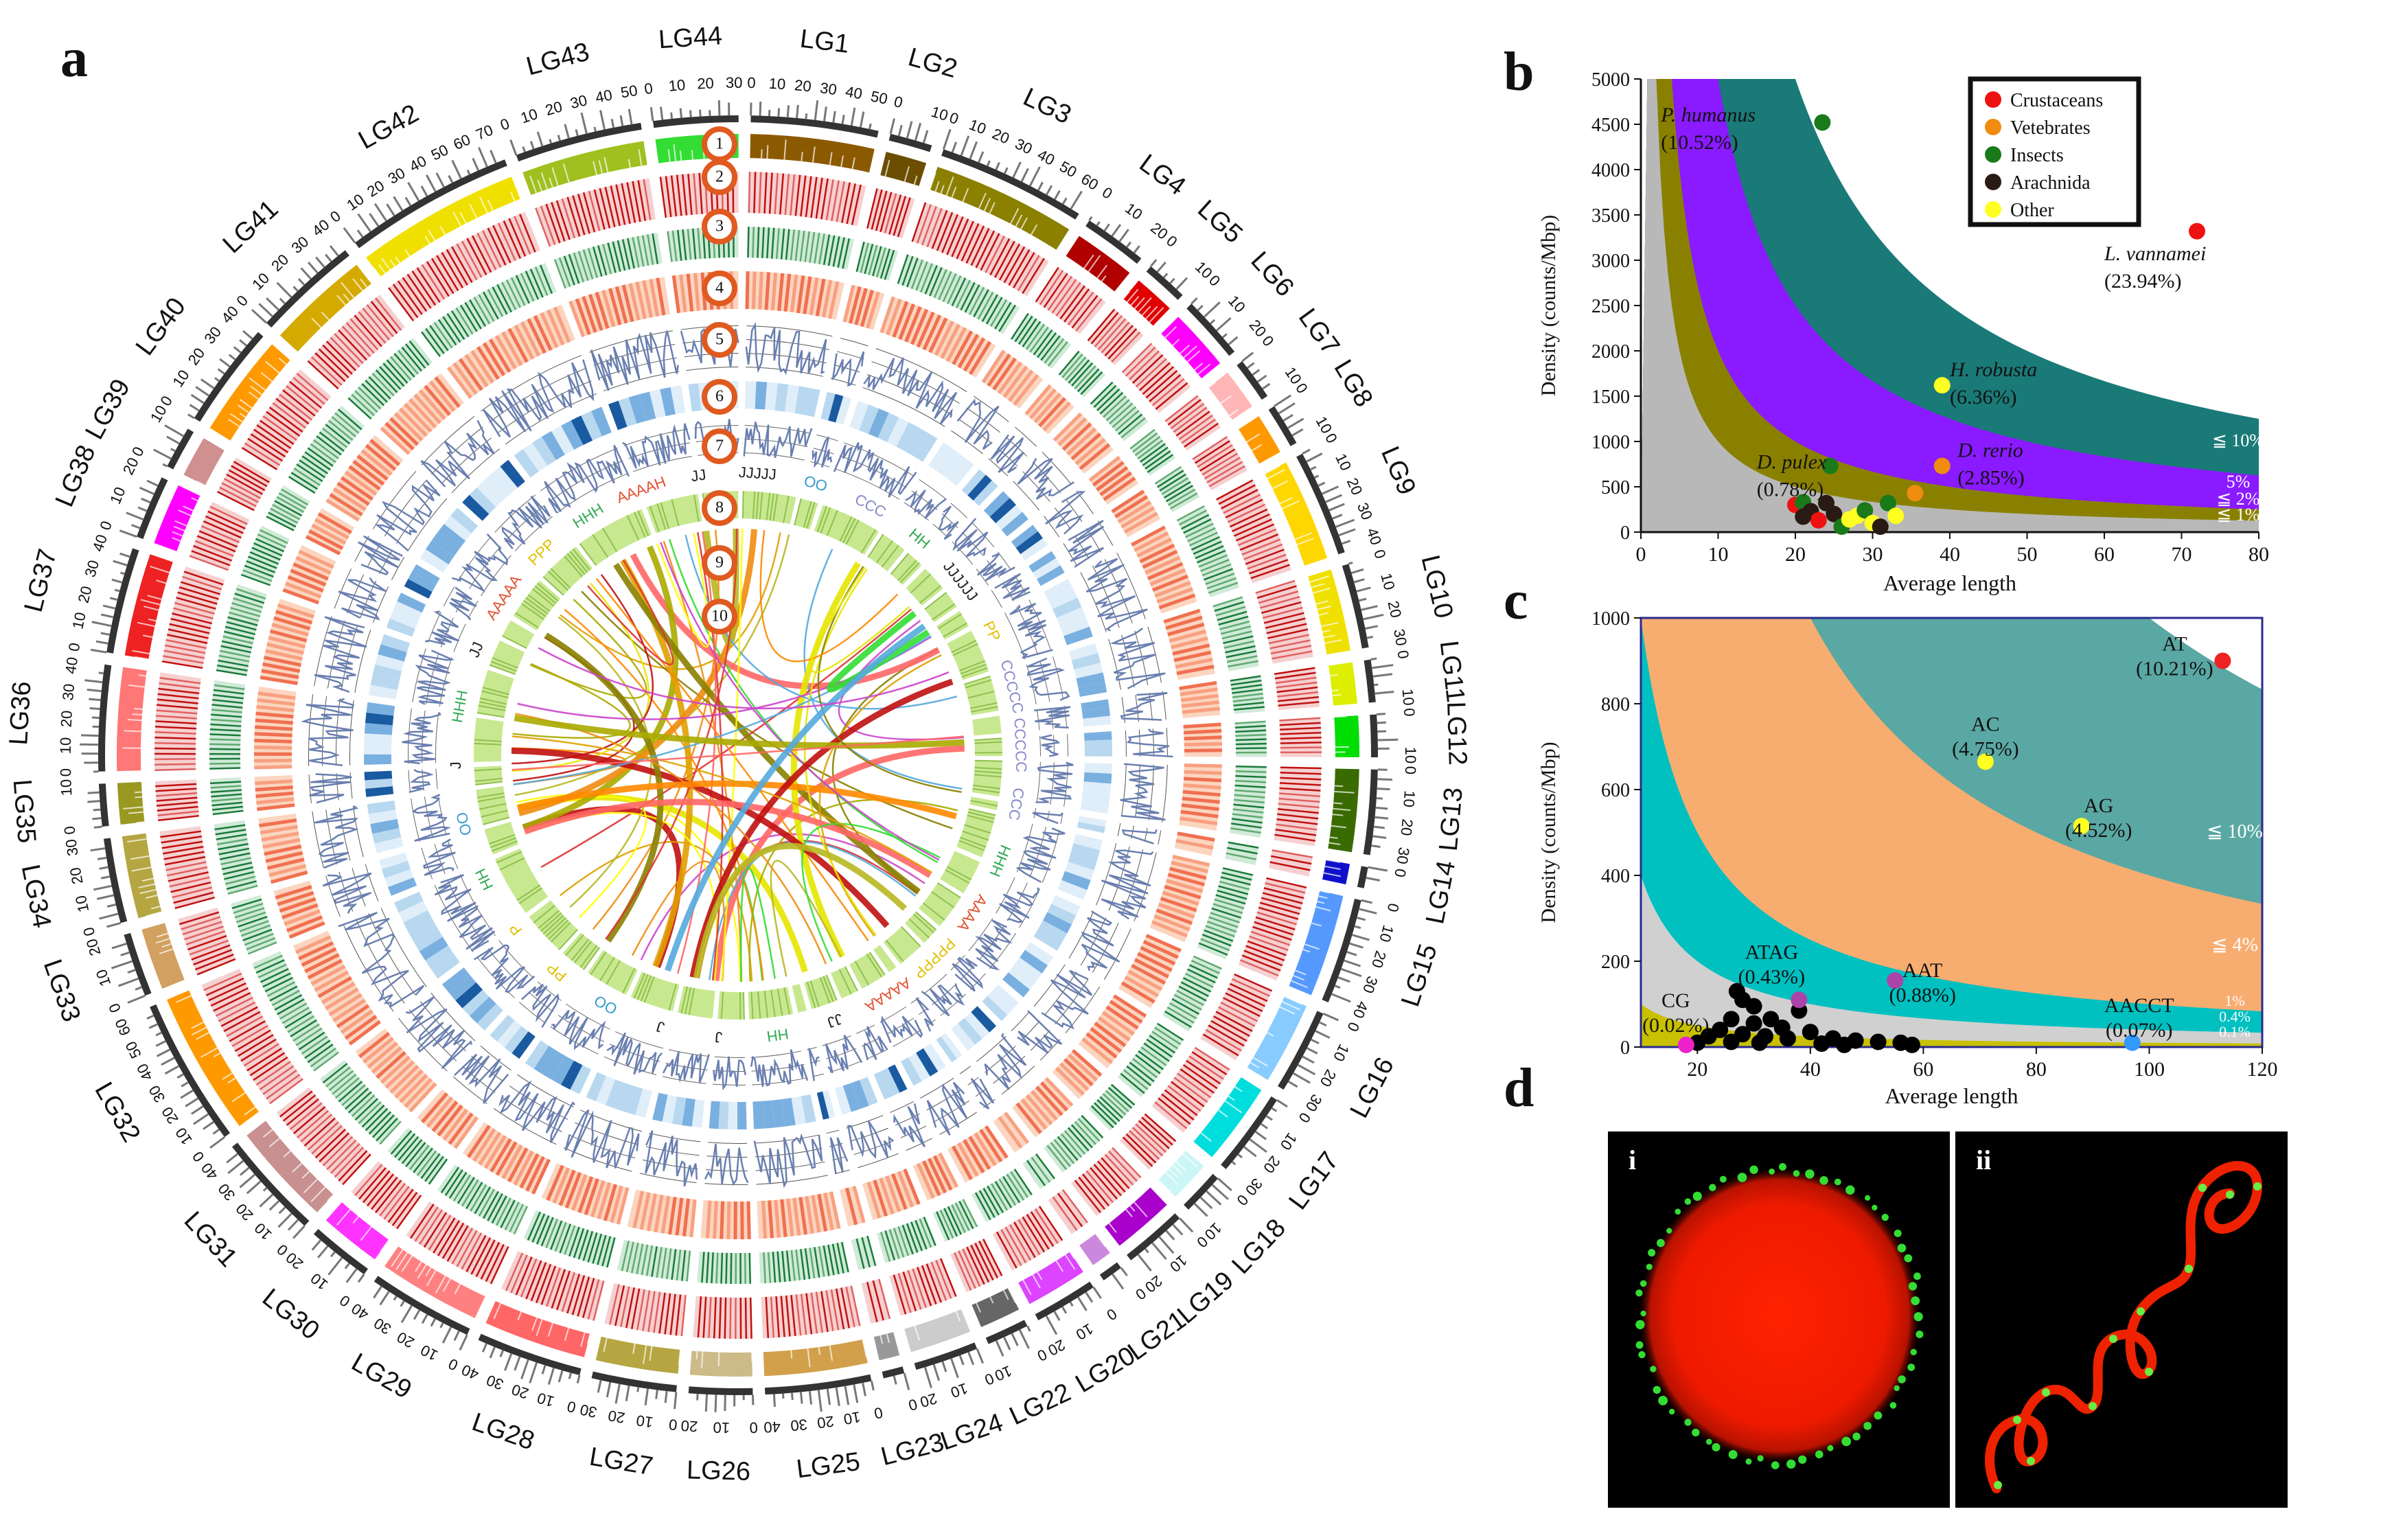 The image size is (2381, 1540). I want to click on repeat-label: PP, so click(556, 972).